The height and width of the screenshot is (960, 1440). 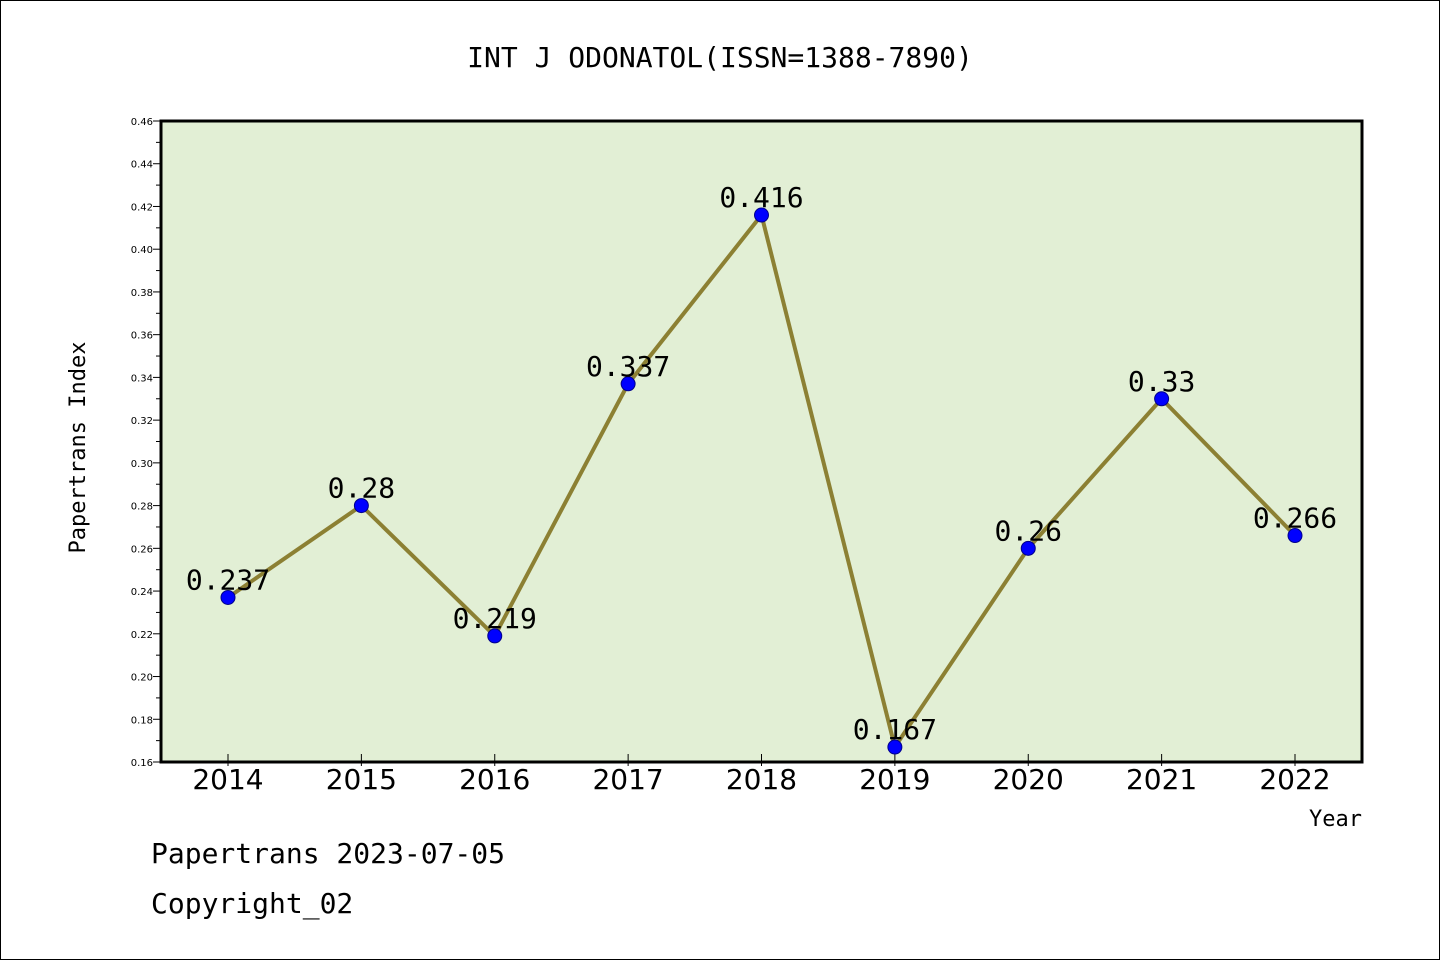 I want to click on chart-title: INT J ODONATOL(ISSN=1388-7890), so click(x=720, y=57).